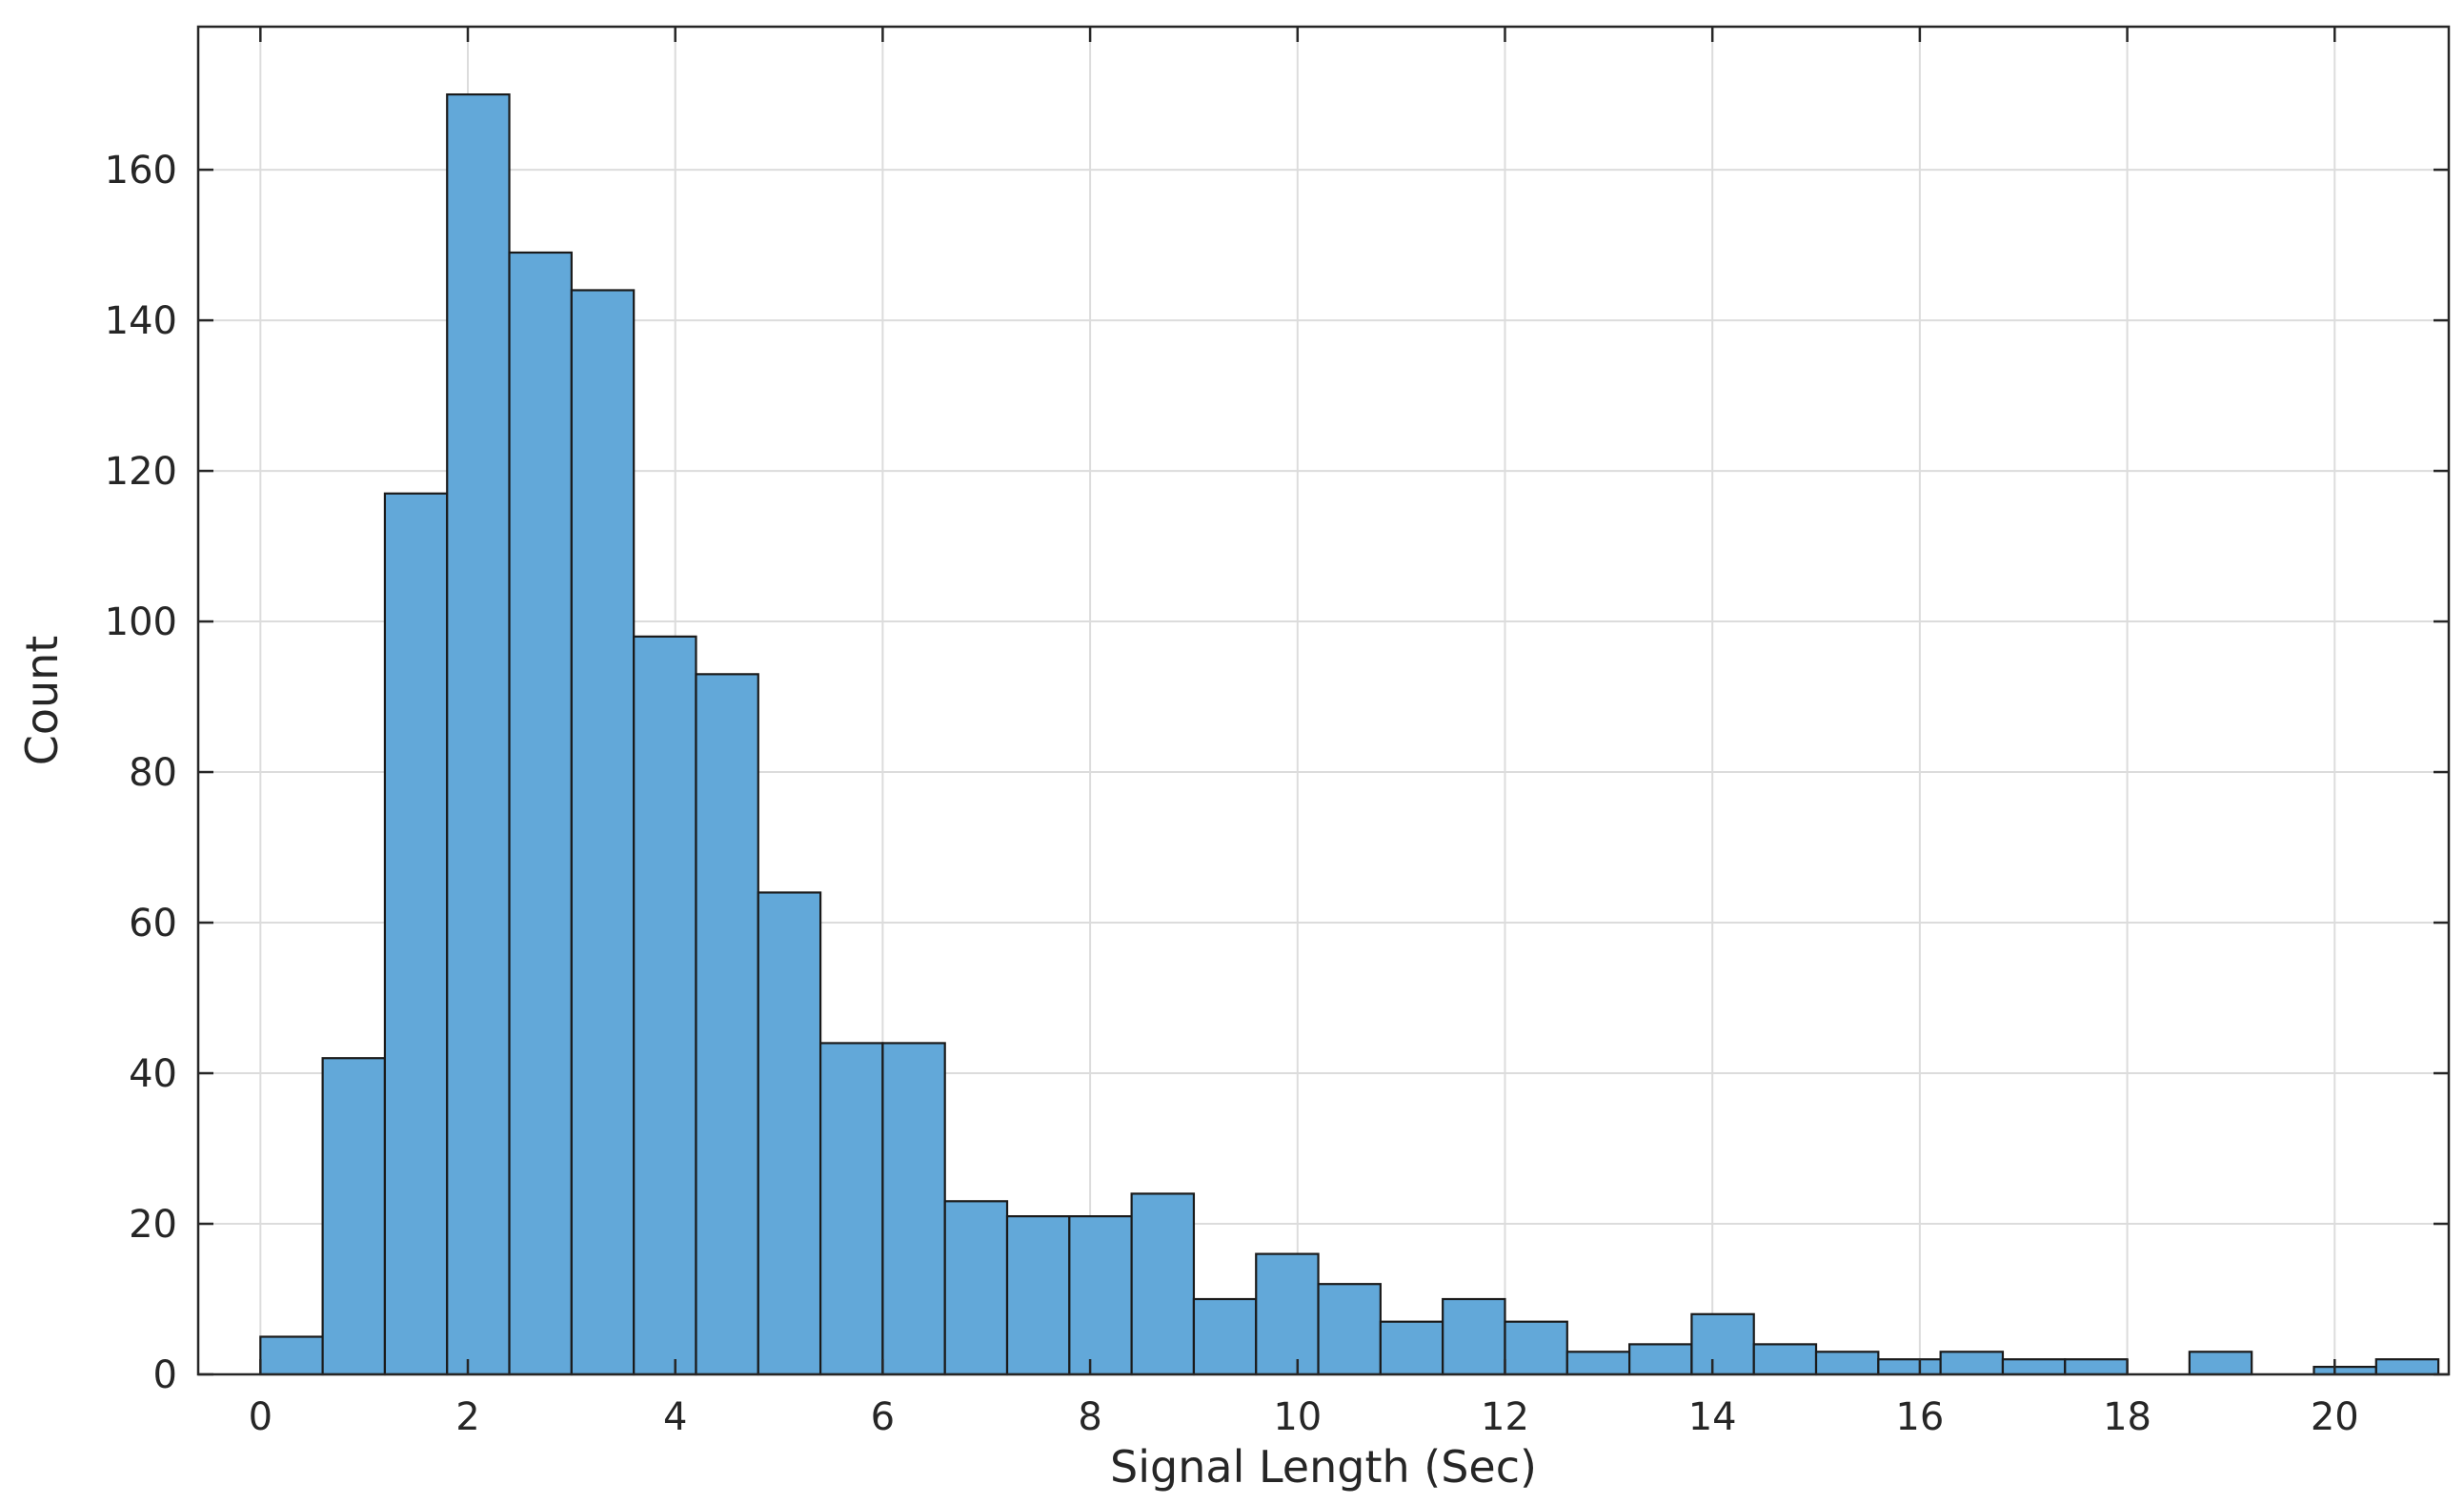 The width and height of the screenshot is (2464, 1504). What do you see at coordinates (1505, 1417) in the screenshot?
I see `x-tick-label: 12` at bounding box center [1505, 1417].